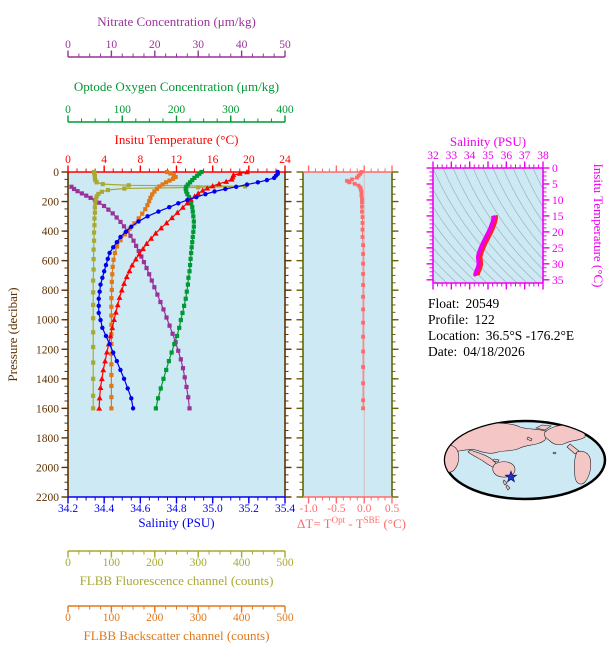 The image size is (609, 663). Describe the element at coordinates (443, 351) in the screenshot. I see `date-label: Date:` at that location.